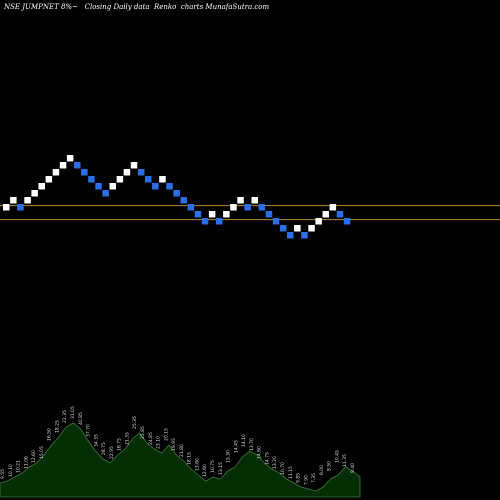 This screenshot has height=500, width=500. What do you see at coordinates (19, 466) in the screenshot?
I see `volume-label: 10.21` at bounding box center [19, 466].